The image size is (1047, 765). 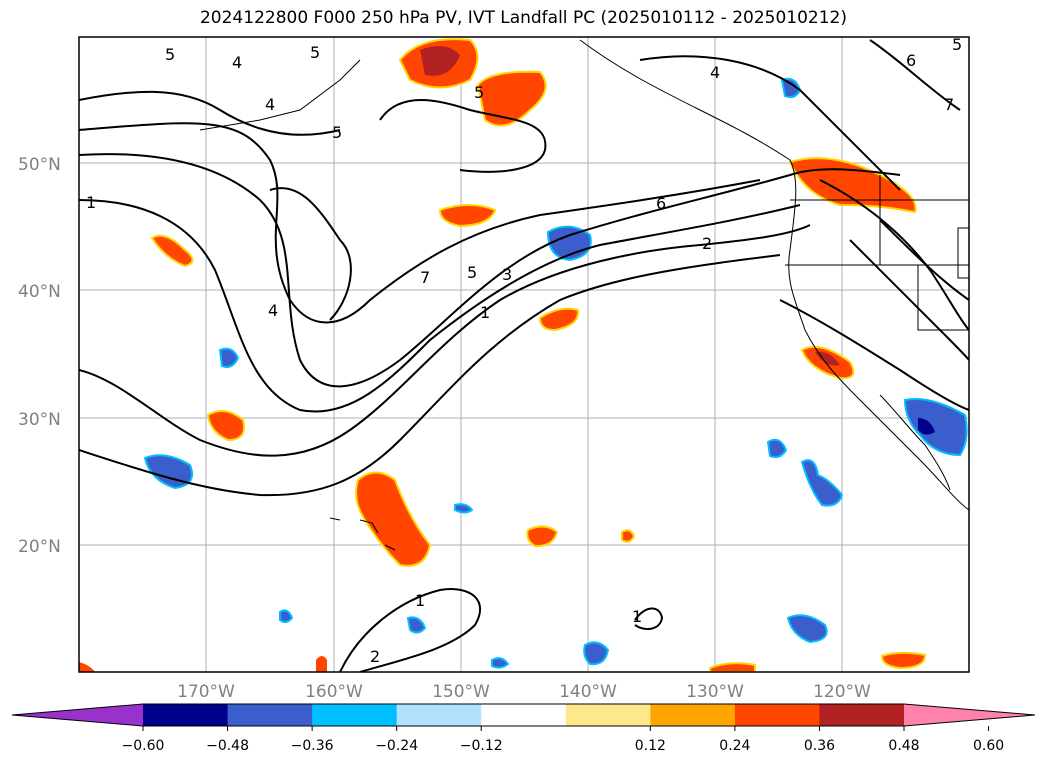 What do you see at coordinates (39, 547) in the screenshot?
I see `lat-label: 20°N` at bounding box center [39, 547].